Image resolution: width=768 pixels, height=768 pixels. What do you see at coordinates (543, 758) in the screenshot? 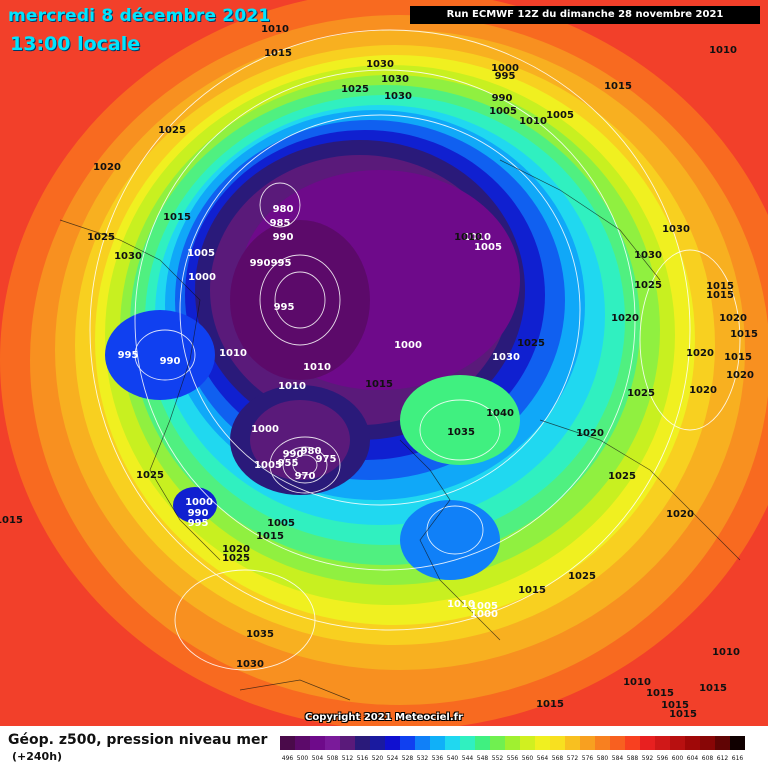
I see `scale-value: 564` at bounding box center [543, 758].